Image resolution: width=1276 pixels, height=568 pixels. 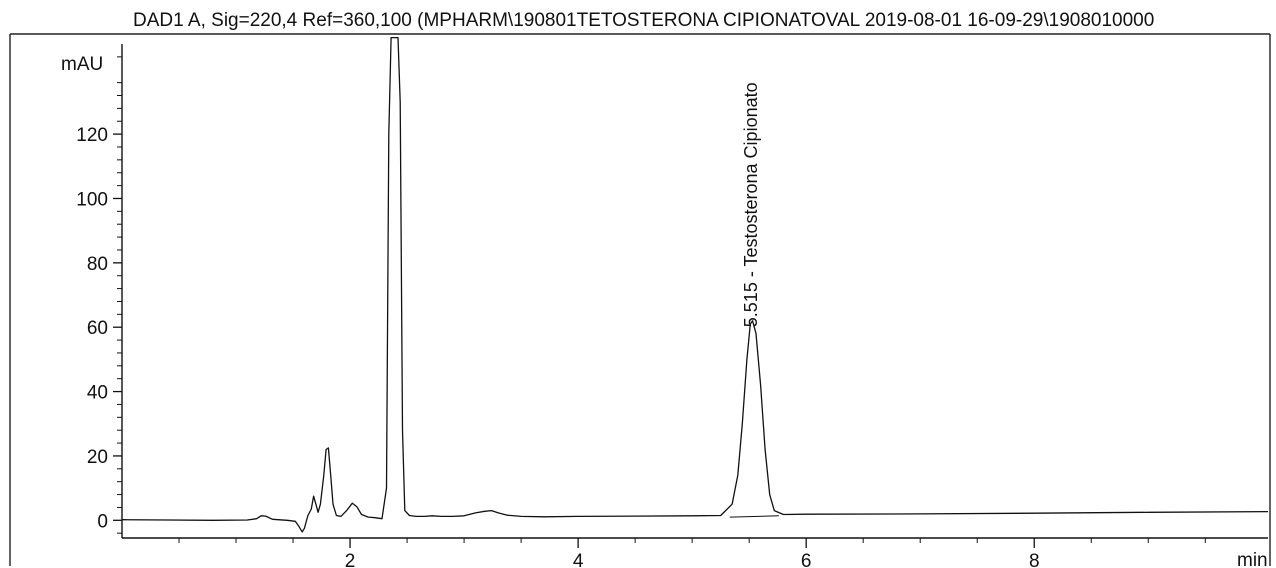 I want to click on x-tick-label: 8, so click(x=1034, y=559).